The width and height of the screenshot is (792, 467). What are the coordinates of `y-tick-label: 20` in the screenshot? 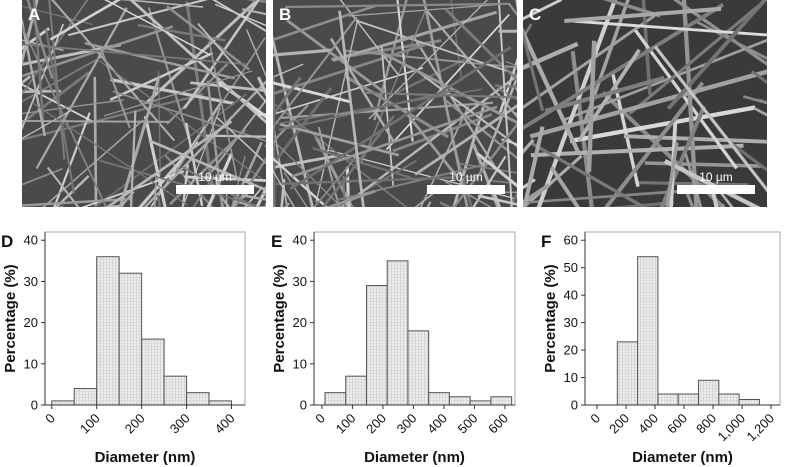 It's located at (300, 322).